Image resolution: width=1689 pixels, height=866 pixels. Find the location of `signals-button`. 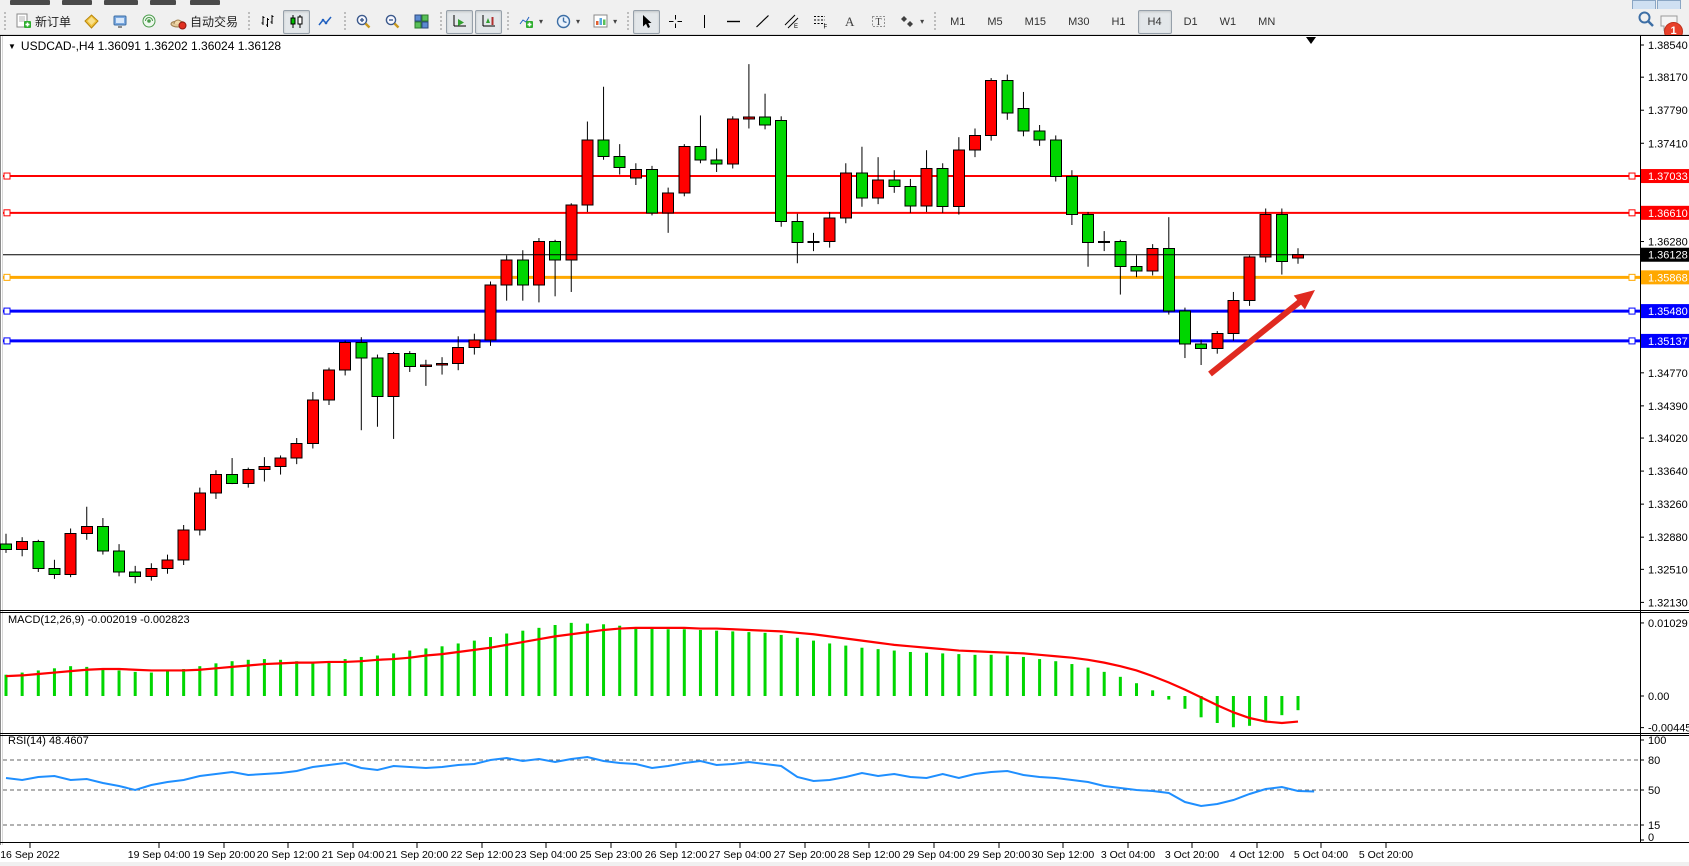

signals-button is located at coordinates (149, 22).